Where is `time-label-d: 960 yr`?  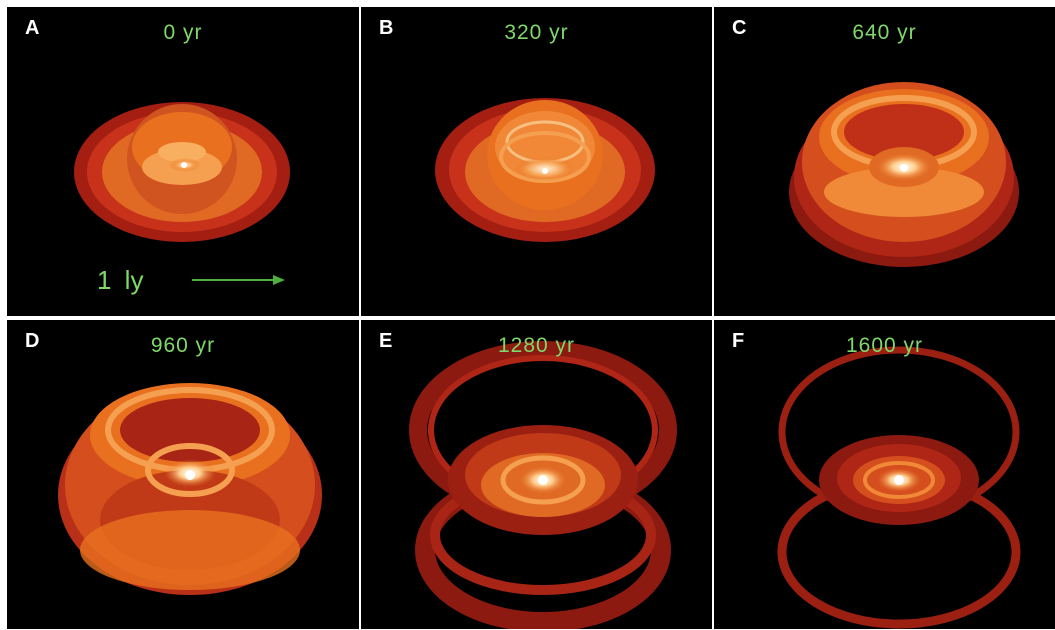
time-label-d: 960 yr is located at coordinates (183, 345).